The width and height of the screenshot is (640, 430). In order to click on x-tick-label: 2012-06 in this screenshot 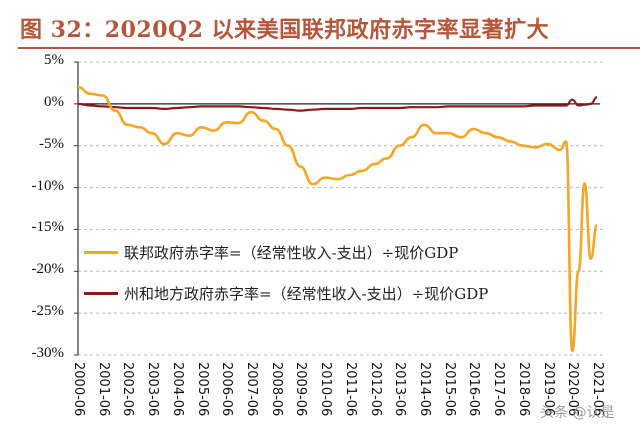, I will do `click(375, 389)`.